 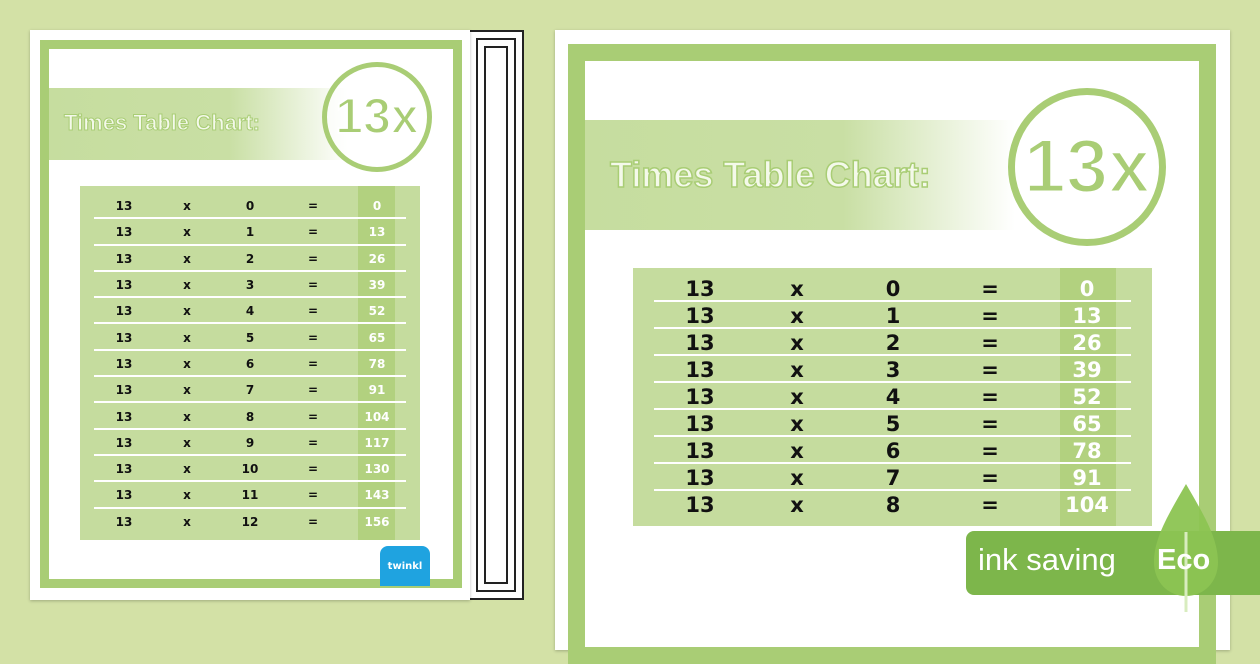 I want to click on table-row: 13 x 10 = 130, so click(x=250, y=469).